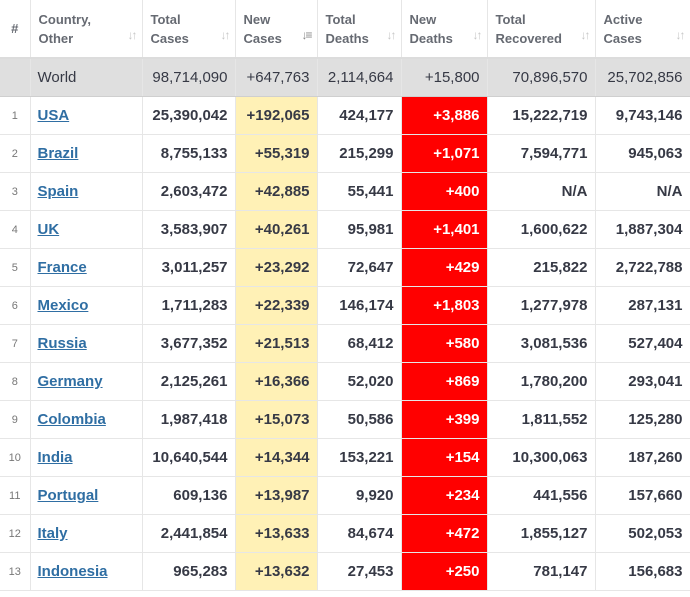  I want to click on active-cases-cell: 527,404, so click(642, 343).